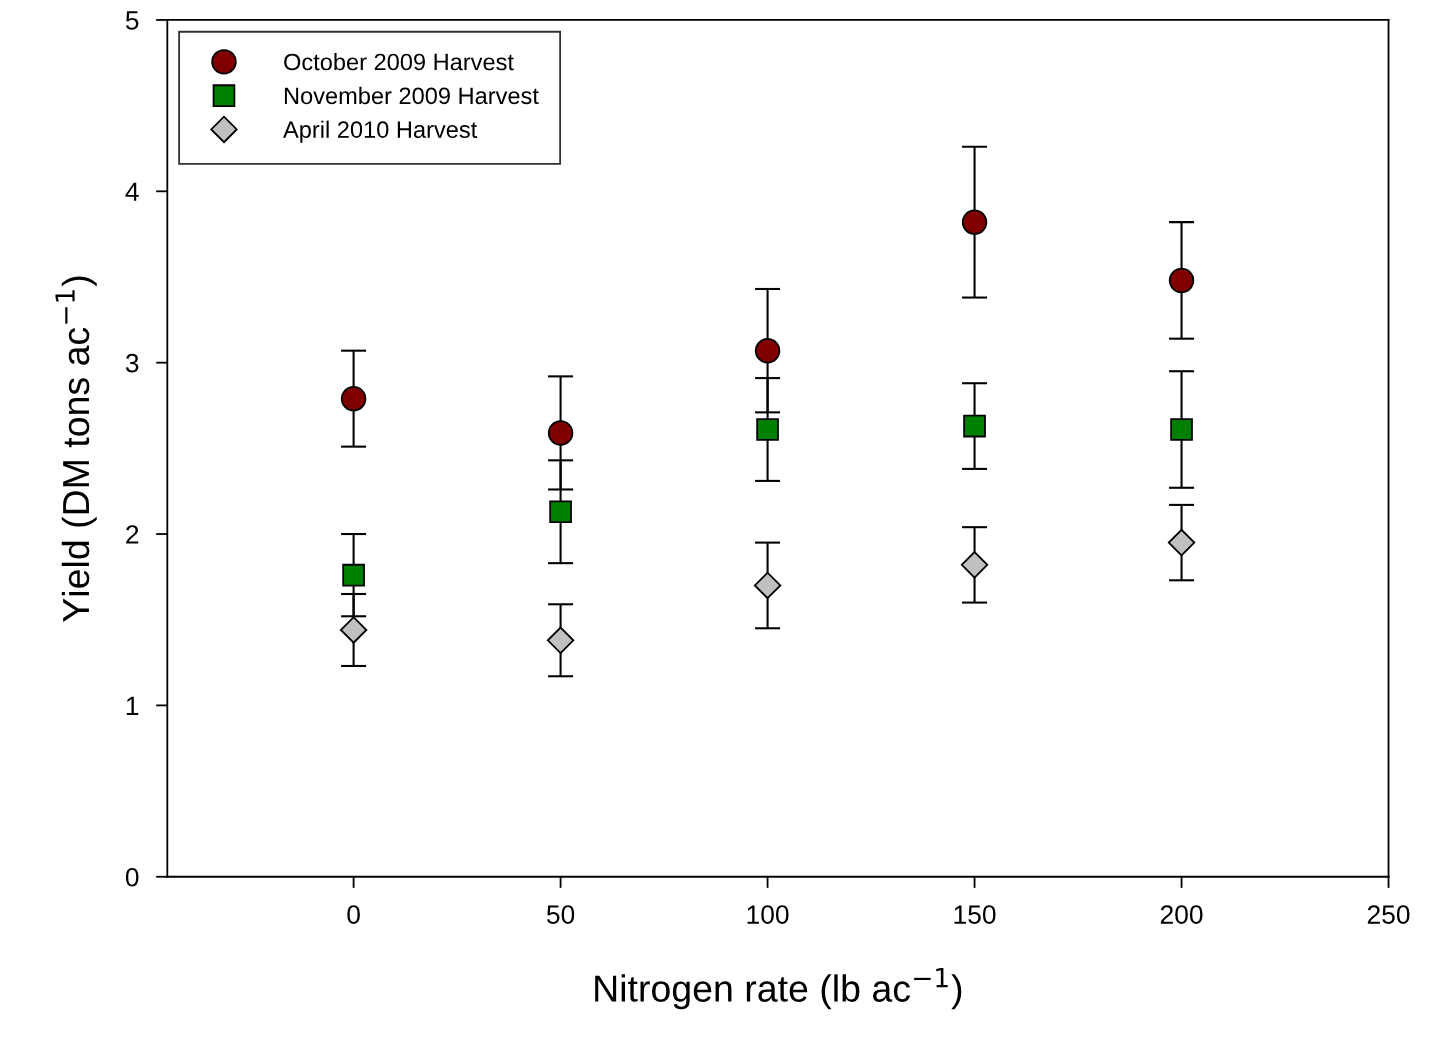 The image size is (1430, 1050). I want to click on y-tick-label: 3, so click(132, 363).